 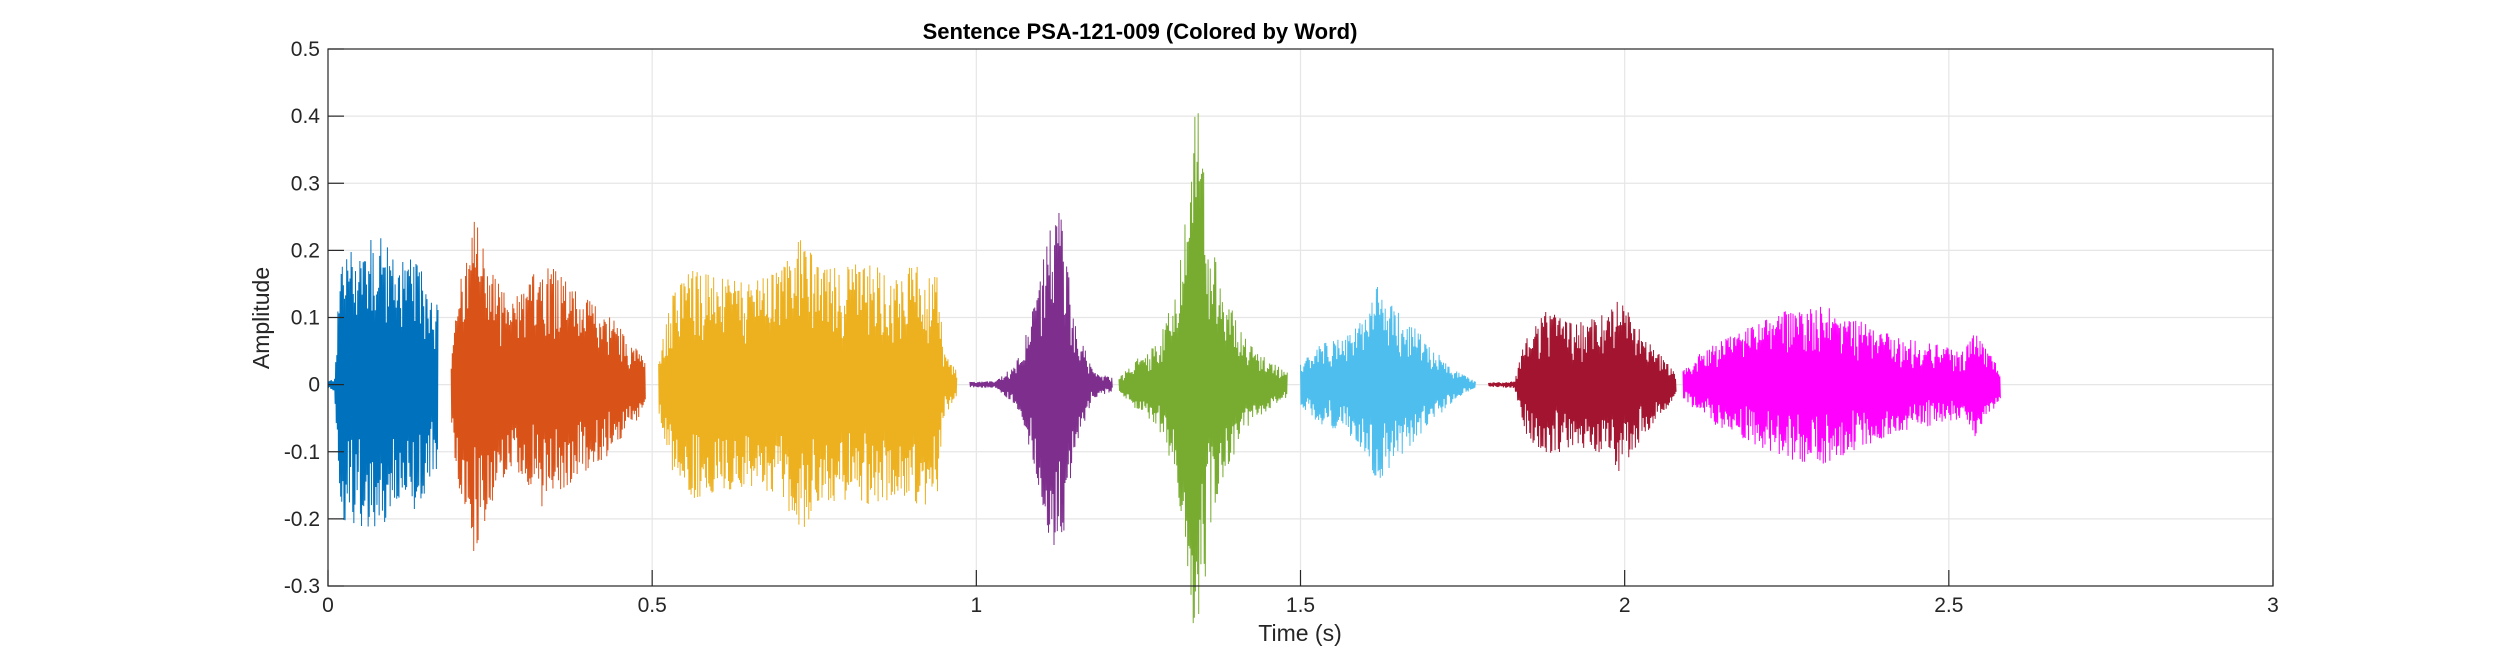 I want to click on y-tick-label: -0.2, so click(x=302, y=519).